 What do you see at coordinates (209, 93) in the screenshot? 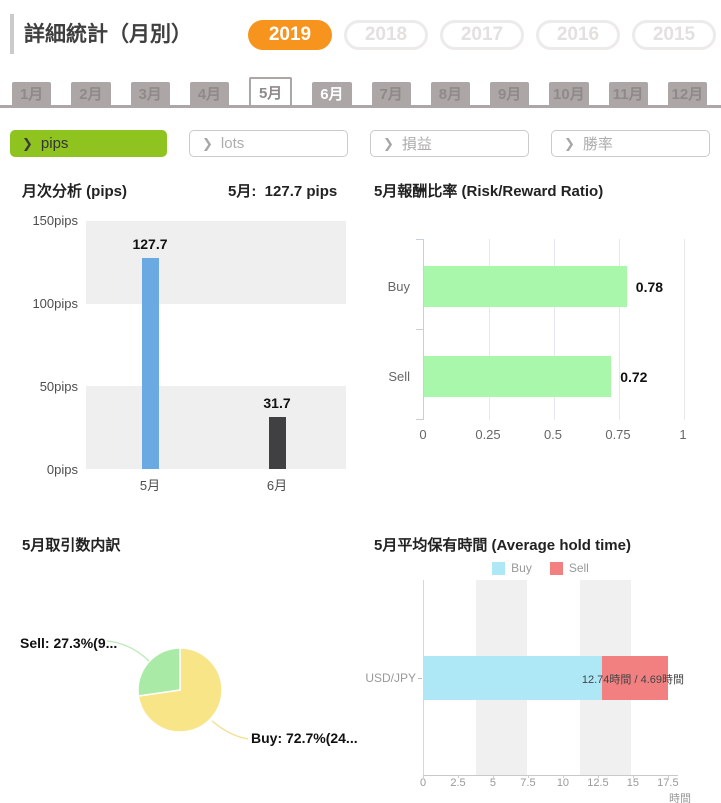
I see `month-tab-4: 4月` at bounding box center [209, 93].